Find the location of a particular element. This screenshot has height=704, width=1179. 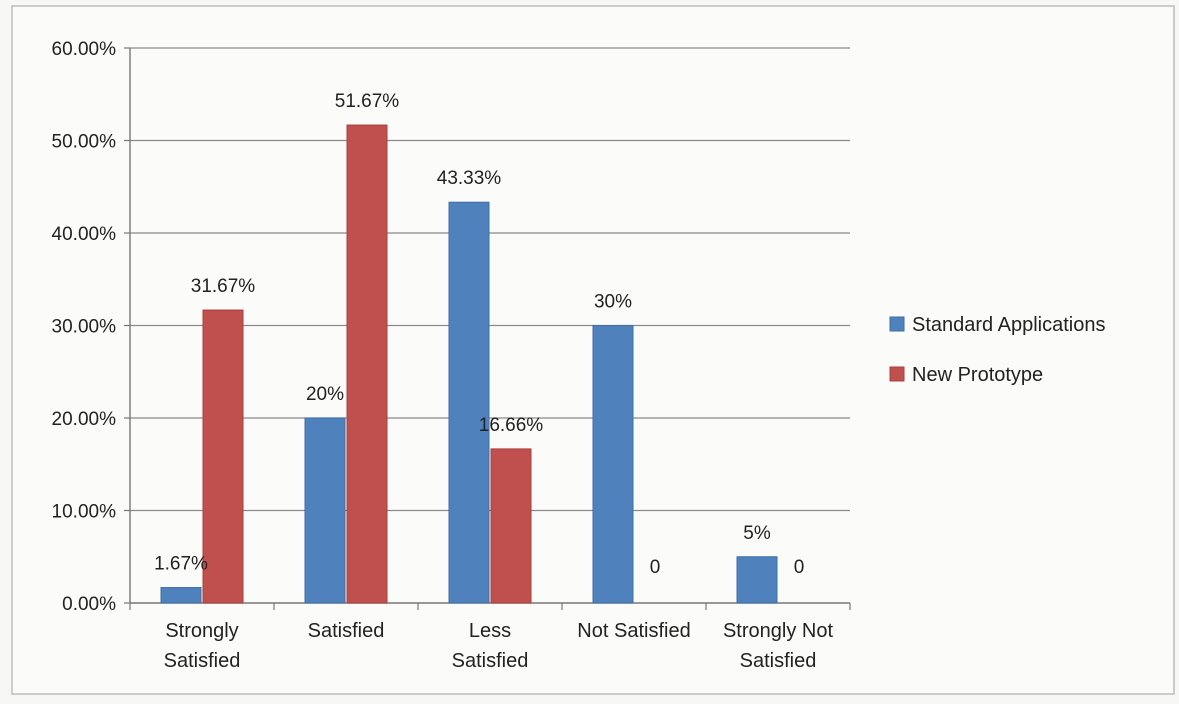

data-label: 16.66% is located at coordinates (511, 425).